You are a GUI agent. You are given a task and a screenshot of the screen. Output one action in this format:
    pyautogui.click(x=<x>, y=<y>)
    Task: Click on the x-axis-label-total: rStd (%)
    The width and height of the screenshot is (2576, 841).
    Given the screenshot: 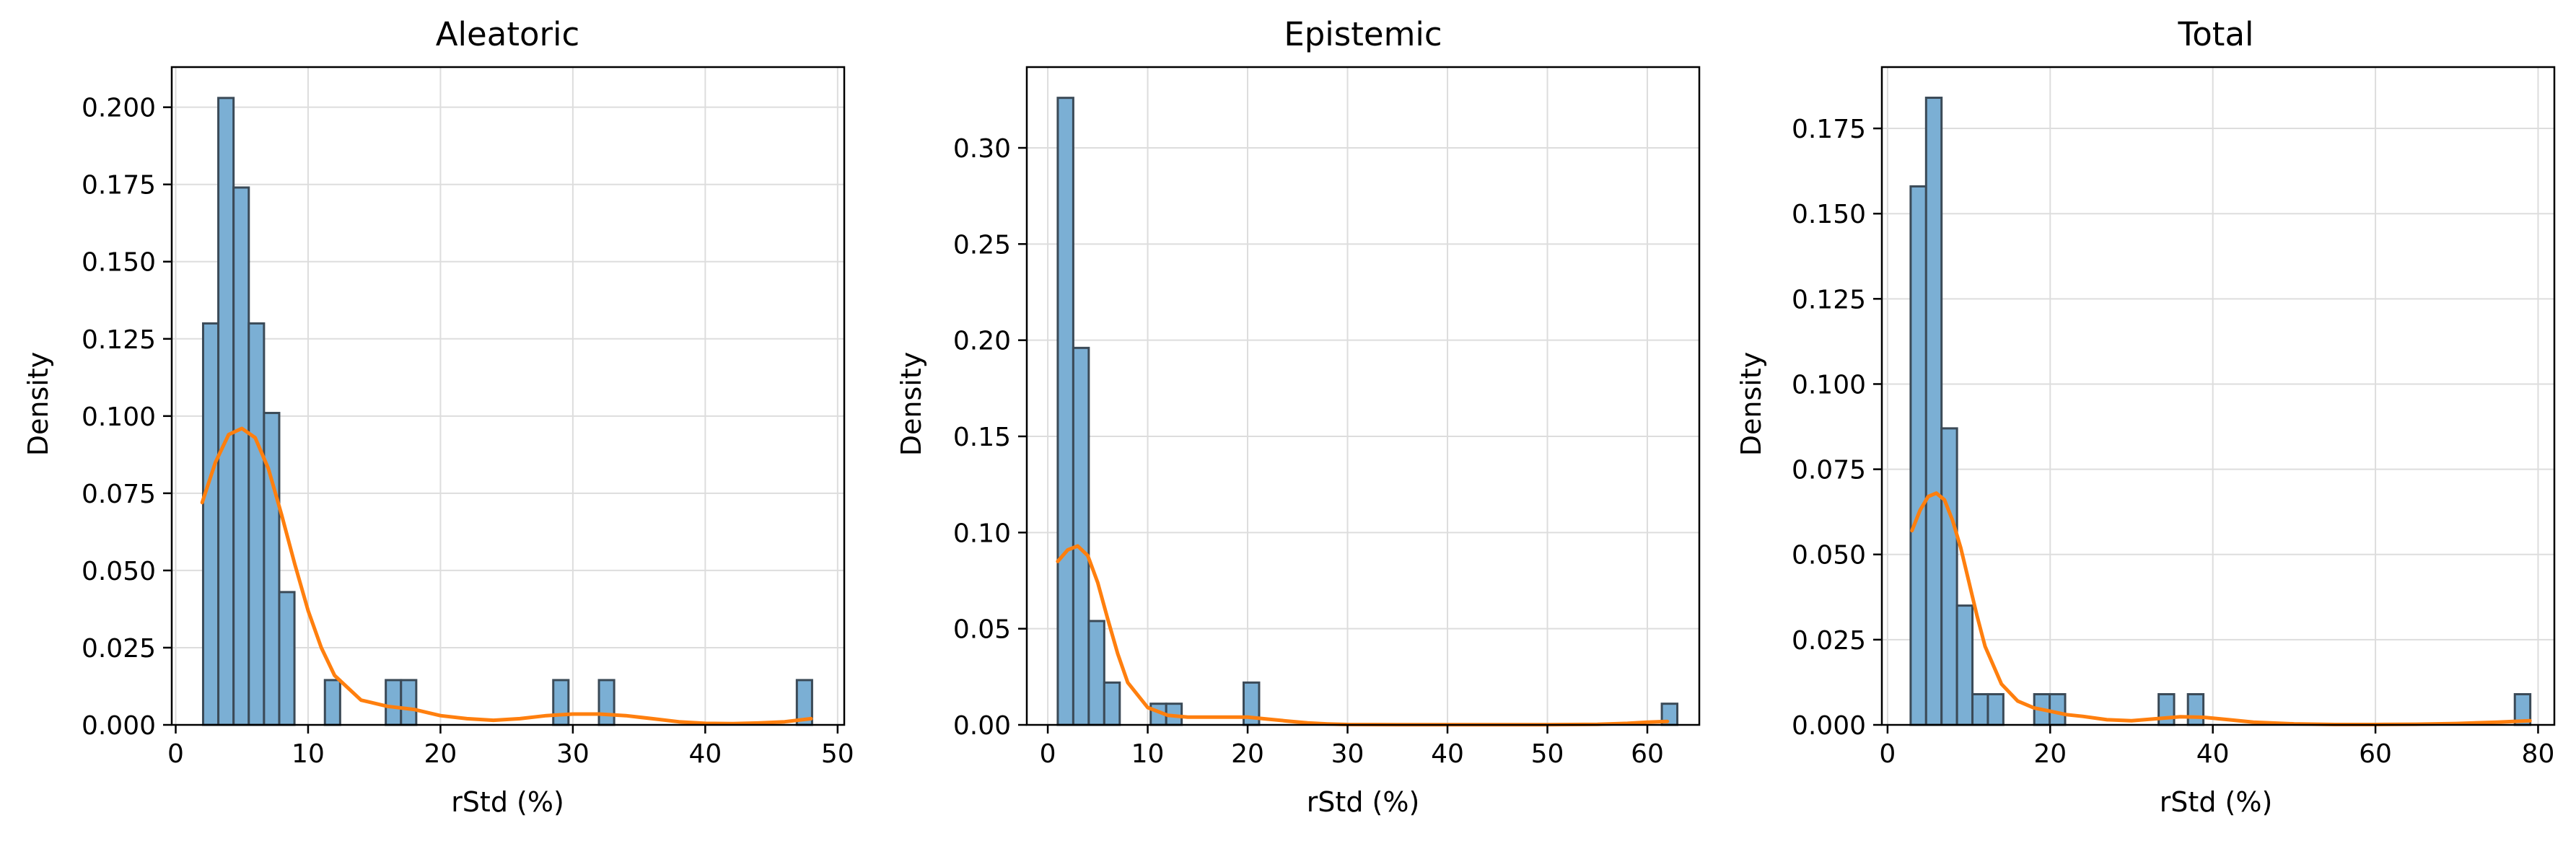 What is the action you would take?
    pyautogui.click(x=2216, y=802)
    